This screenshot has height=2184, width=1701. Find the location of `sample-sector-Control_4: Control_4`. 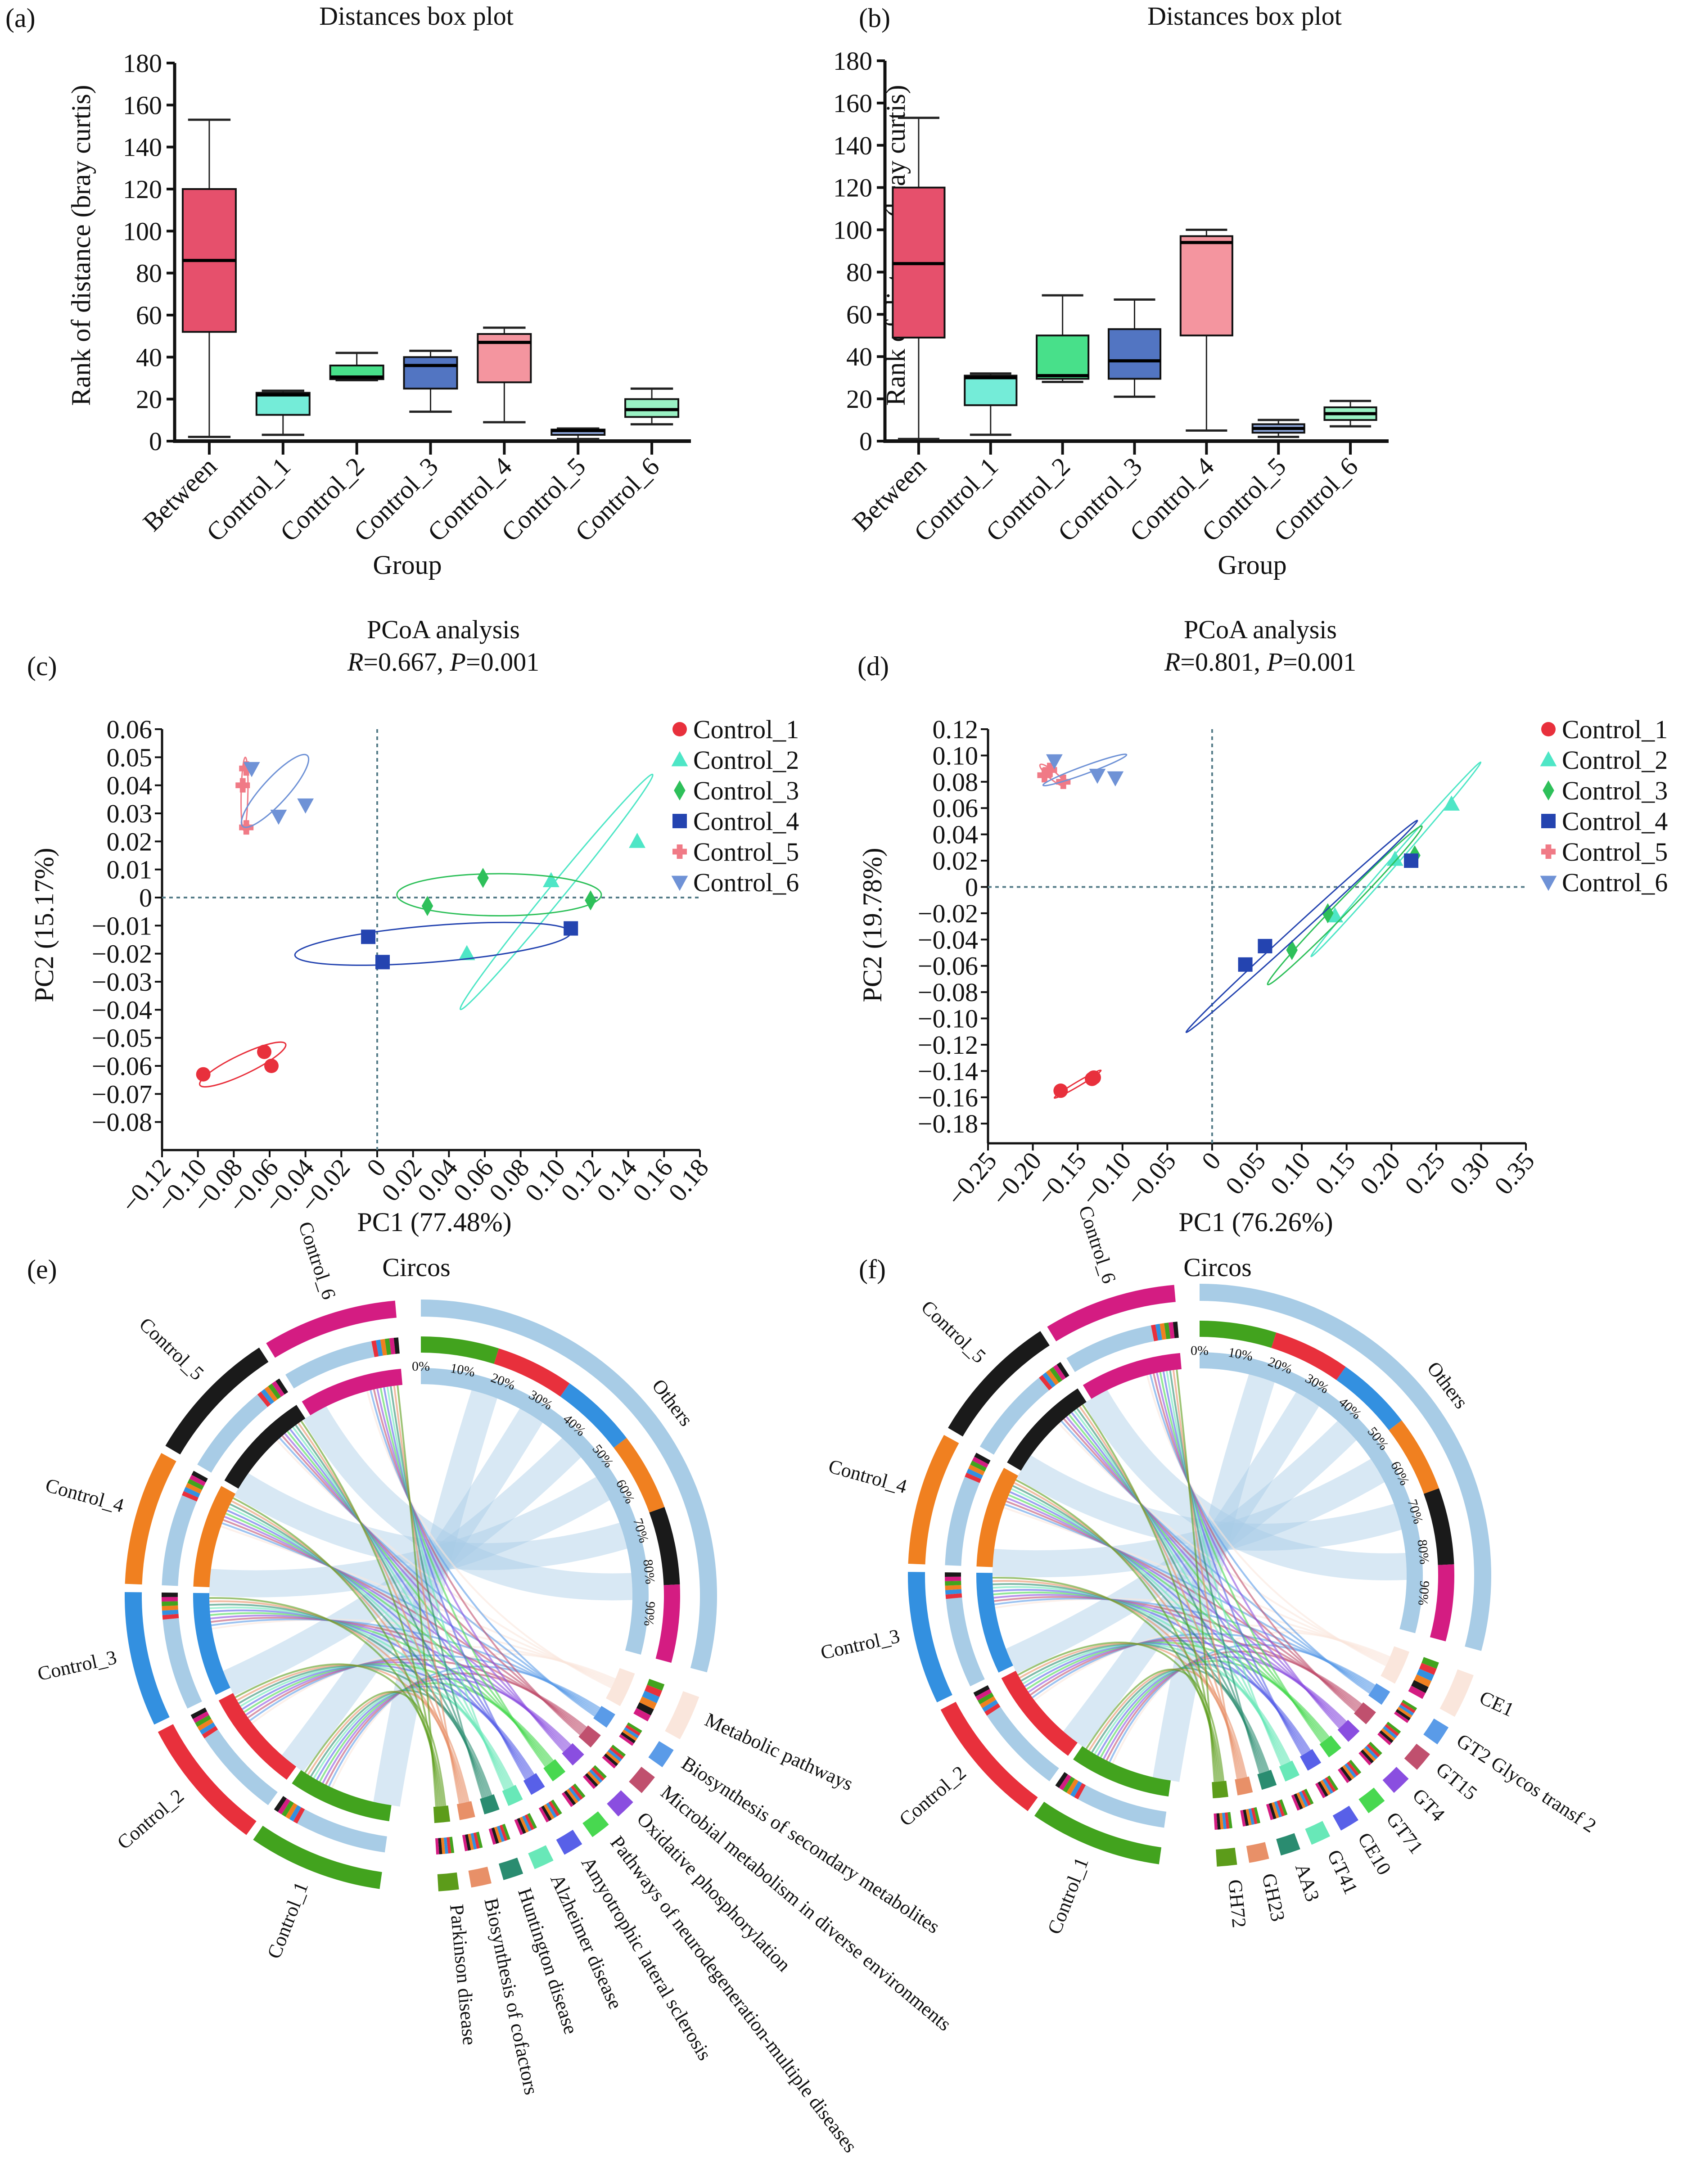

sample-sector-Control_4: Control_4 is located at coordinates (922, 1501).